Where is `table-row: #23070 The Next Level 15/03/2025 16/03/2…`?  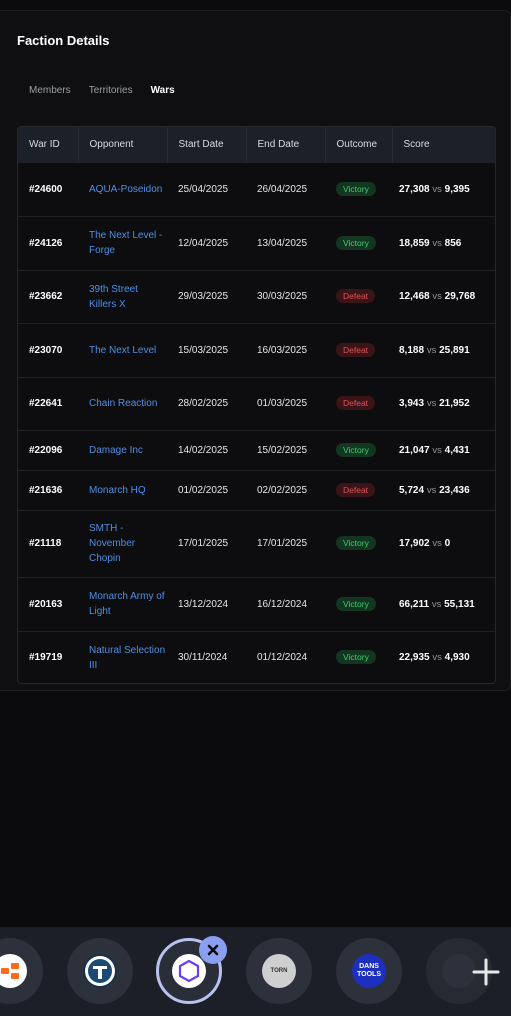
table-row: #23070 The Next Level 15/03/2025 16/03/2… is located at coordinates (256, 350).